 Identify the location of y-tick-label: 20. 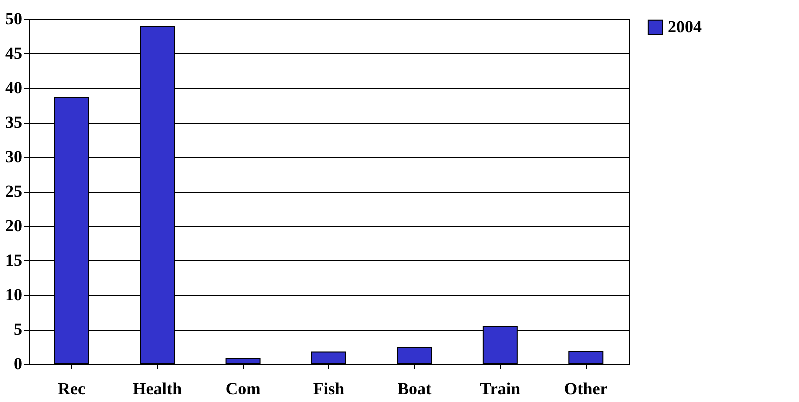
(14, 226).